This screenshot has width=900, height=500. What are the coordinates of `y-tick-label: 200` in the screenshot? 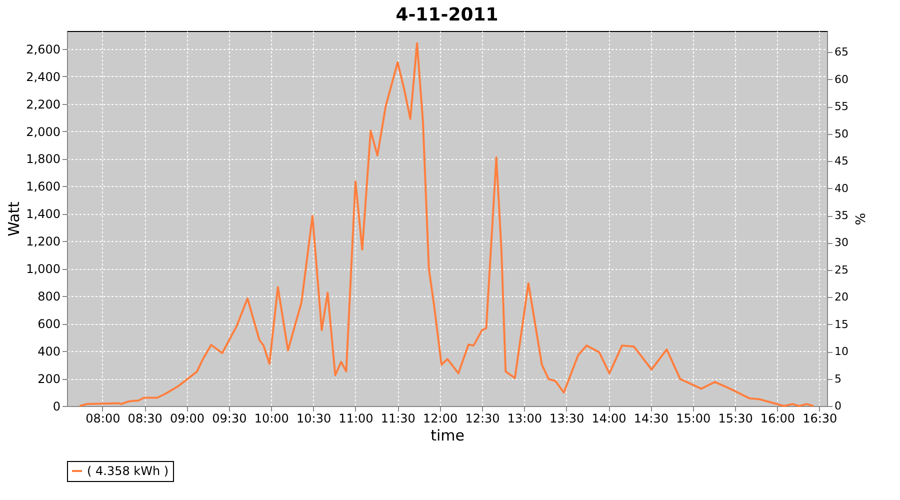 It's located at (49, 379).